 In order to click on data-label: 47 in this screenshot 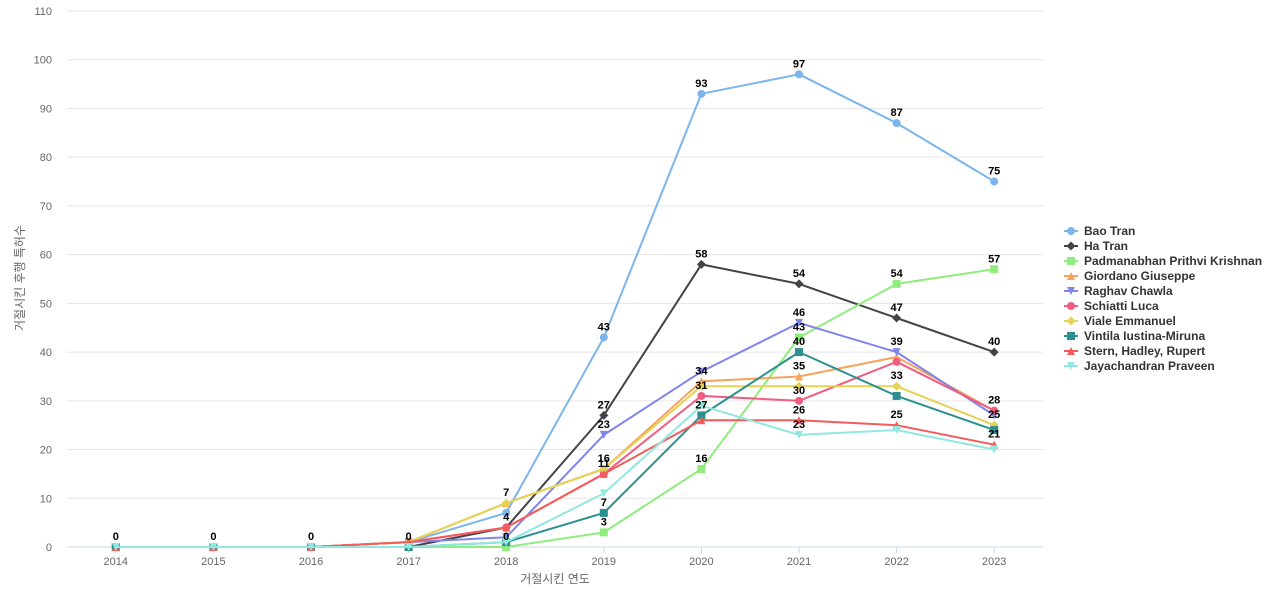, I will do `click(896, 308)`.